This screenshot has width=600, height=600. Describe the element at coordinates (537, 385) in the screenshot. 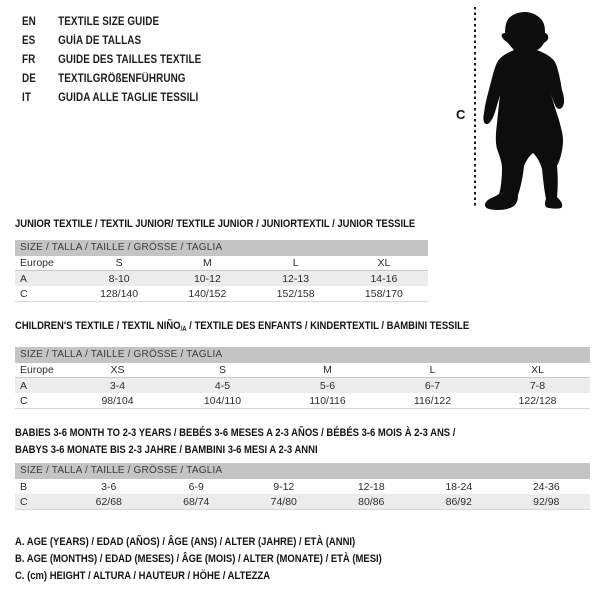

I see `table-cell: 7-8` at that location.